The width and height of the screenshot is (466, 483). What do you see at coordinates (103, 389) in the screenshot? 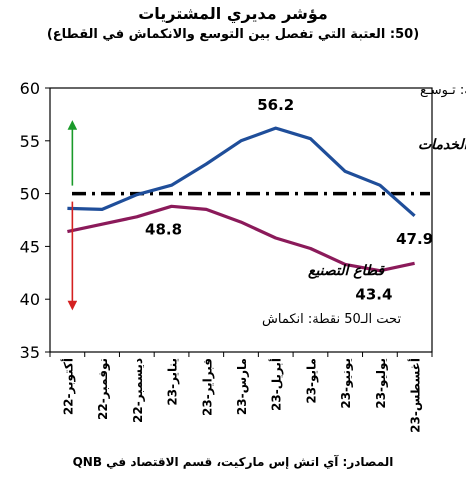
I see `x-tick-label: نوفمبر-22` at bounding box center [103, 389].